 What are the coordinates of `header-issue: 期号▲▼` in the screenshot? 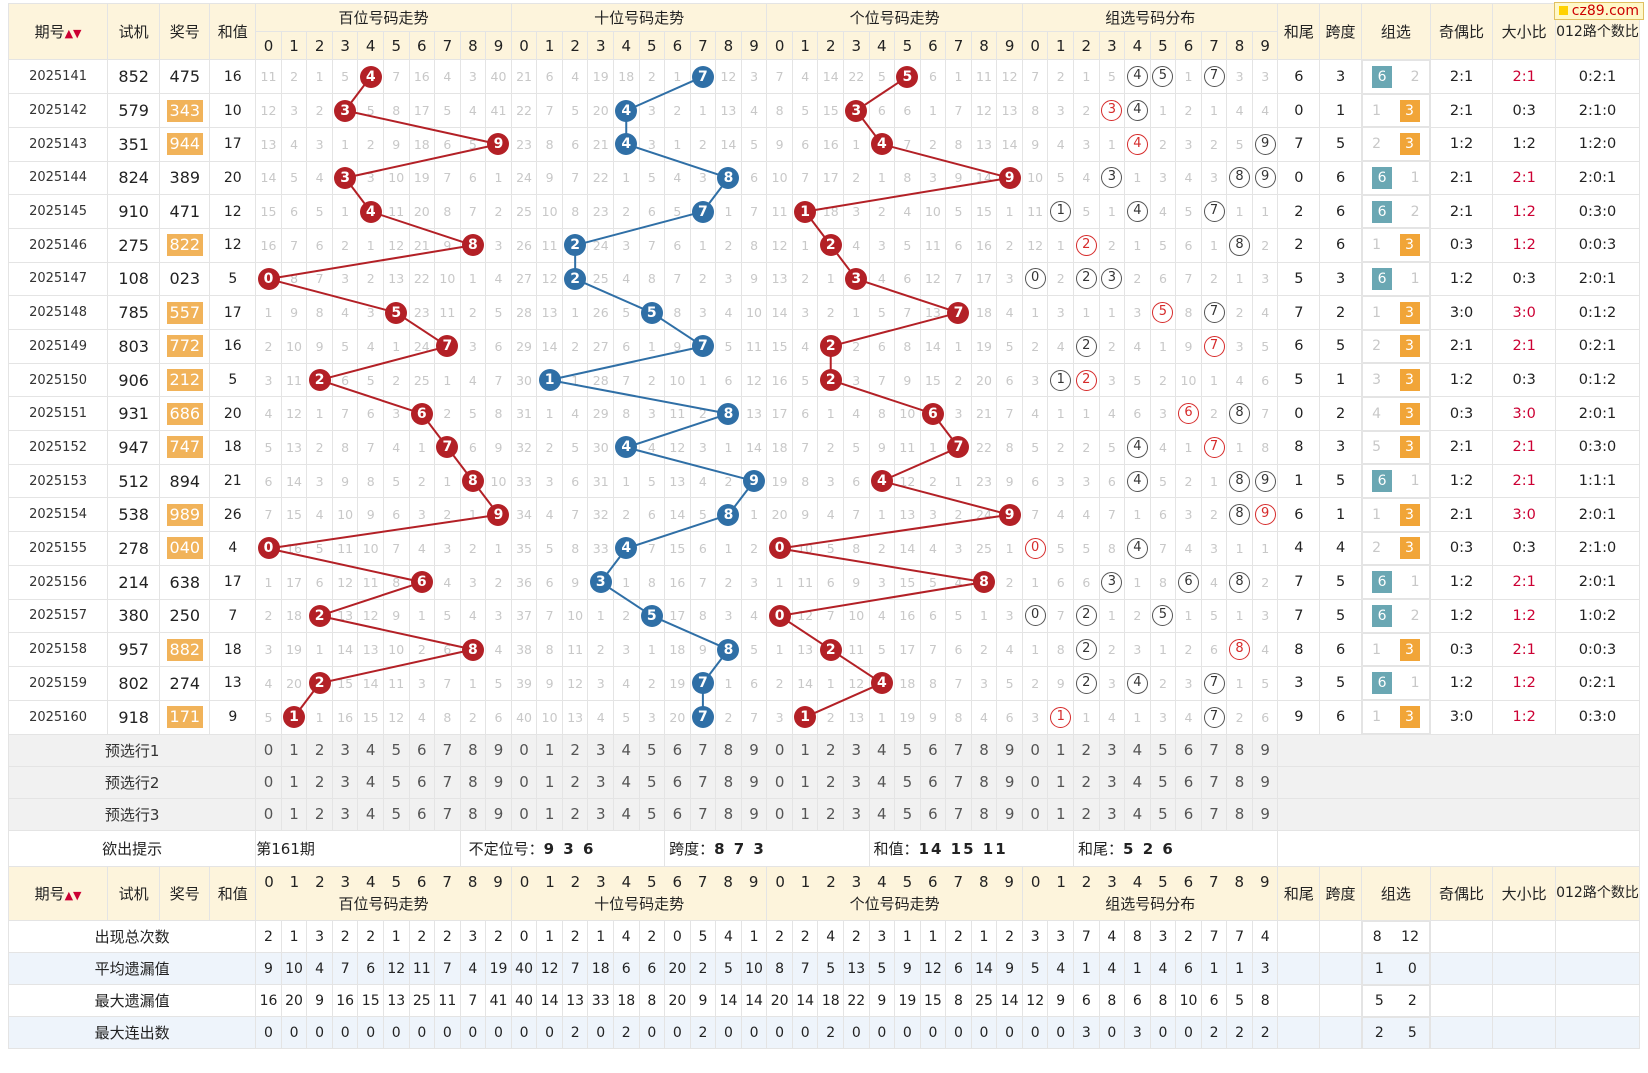 It's located at (58, 31).